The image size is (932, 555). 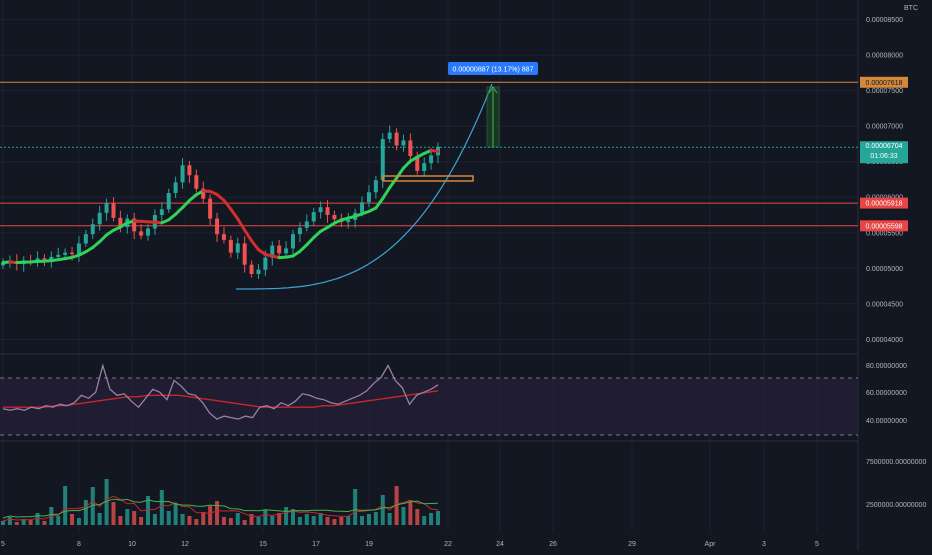 I want to click on time-label: Apr, so click(x=711, y=544).